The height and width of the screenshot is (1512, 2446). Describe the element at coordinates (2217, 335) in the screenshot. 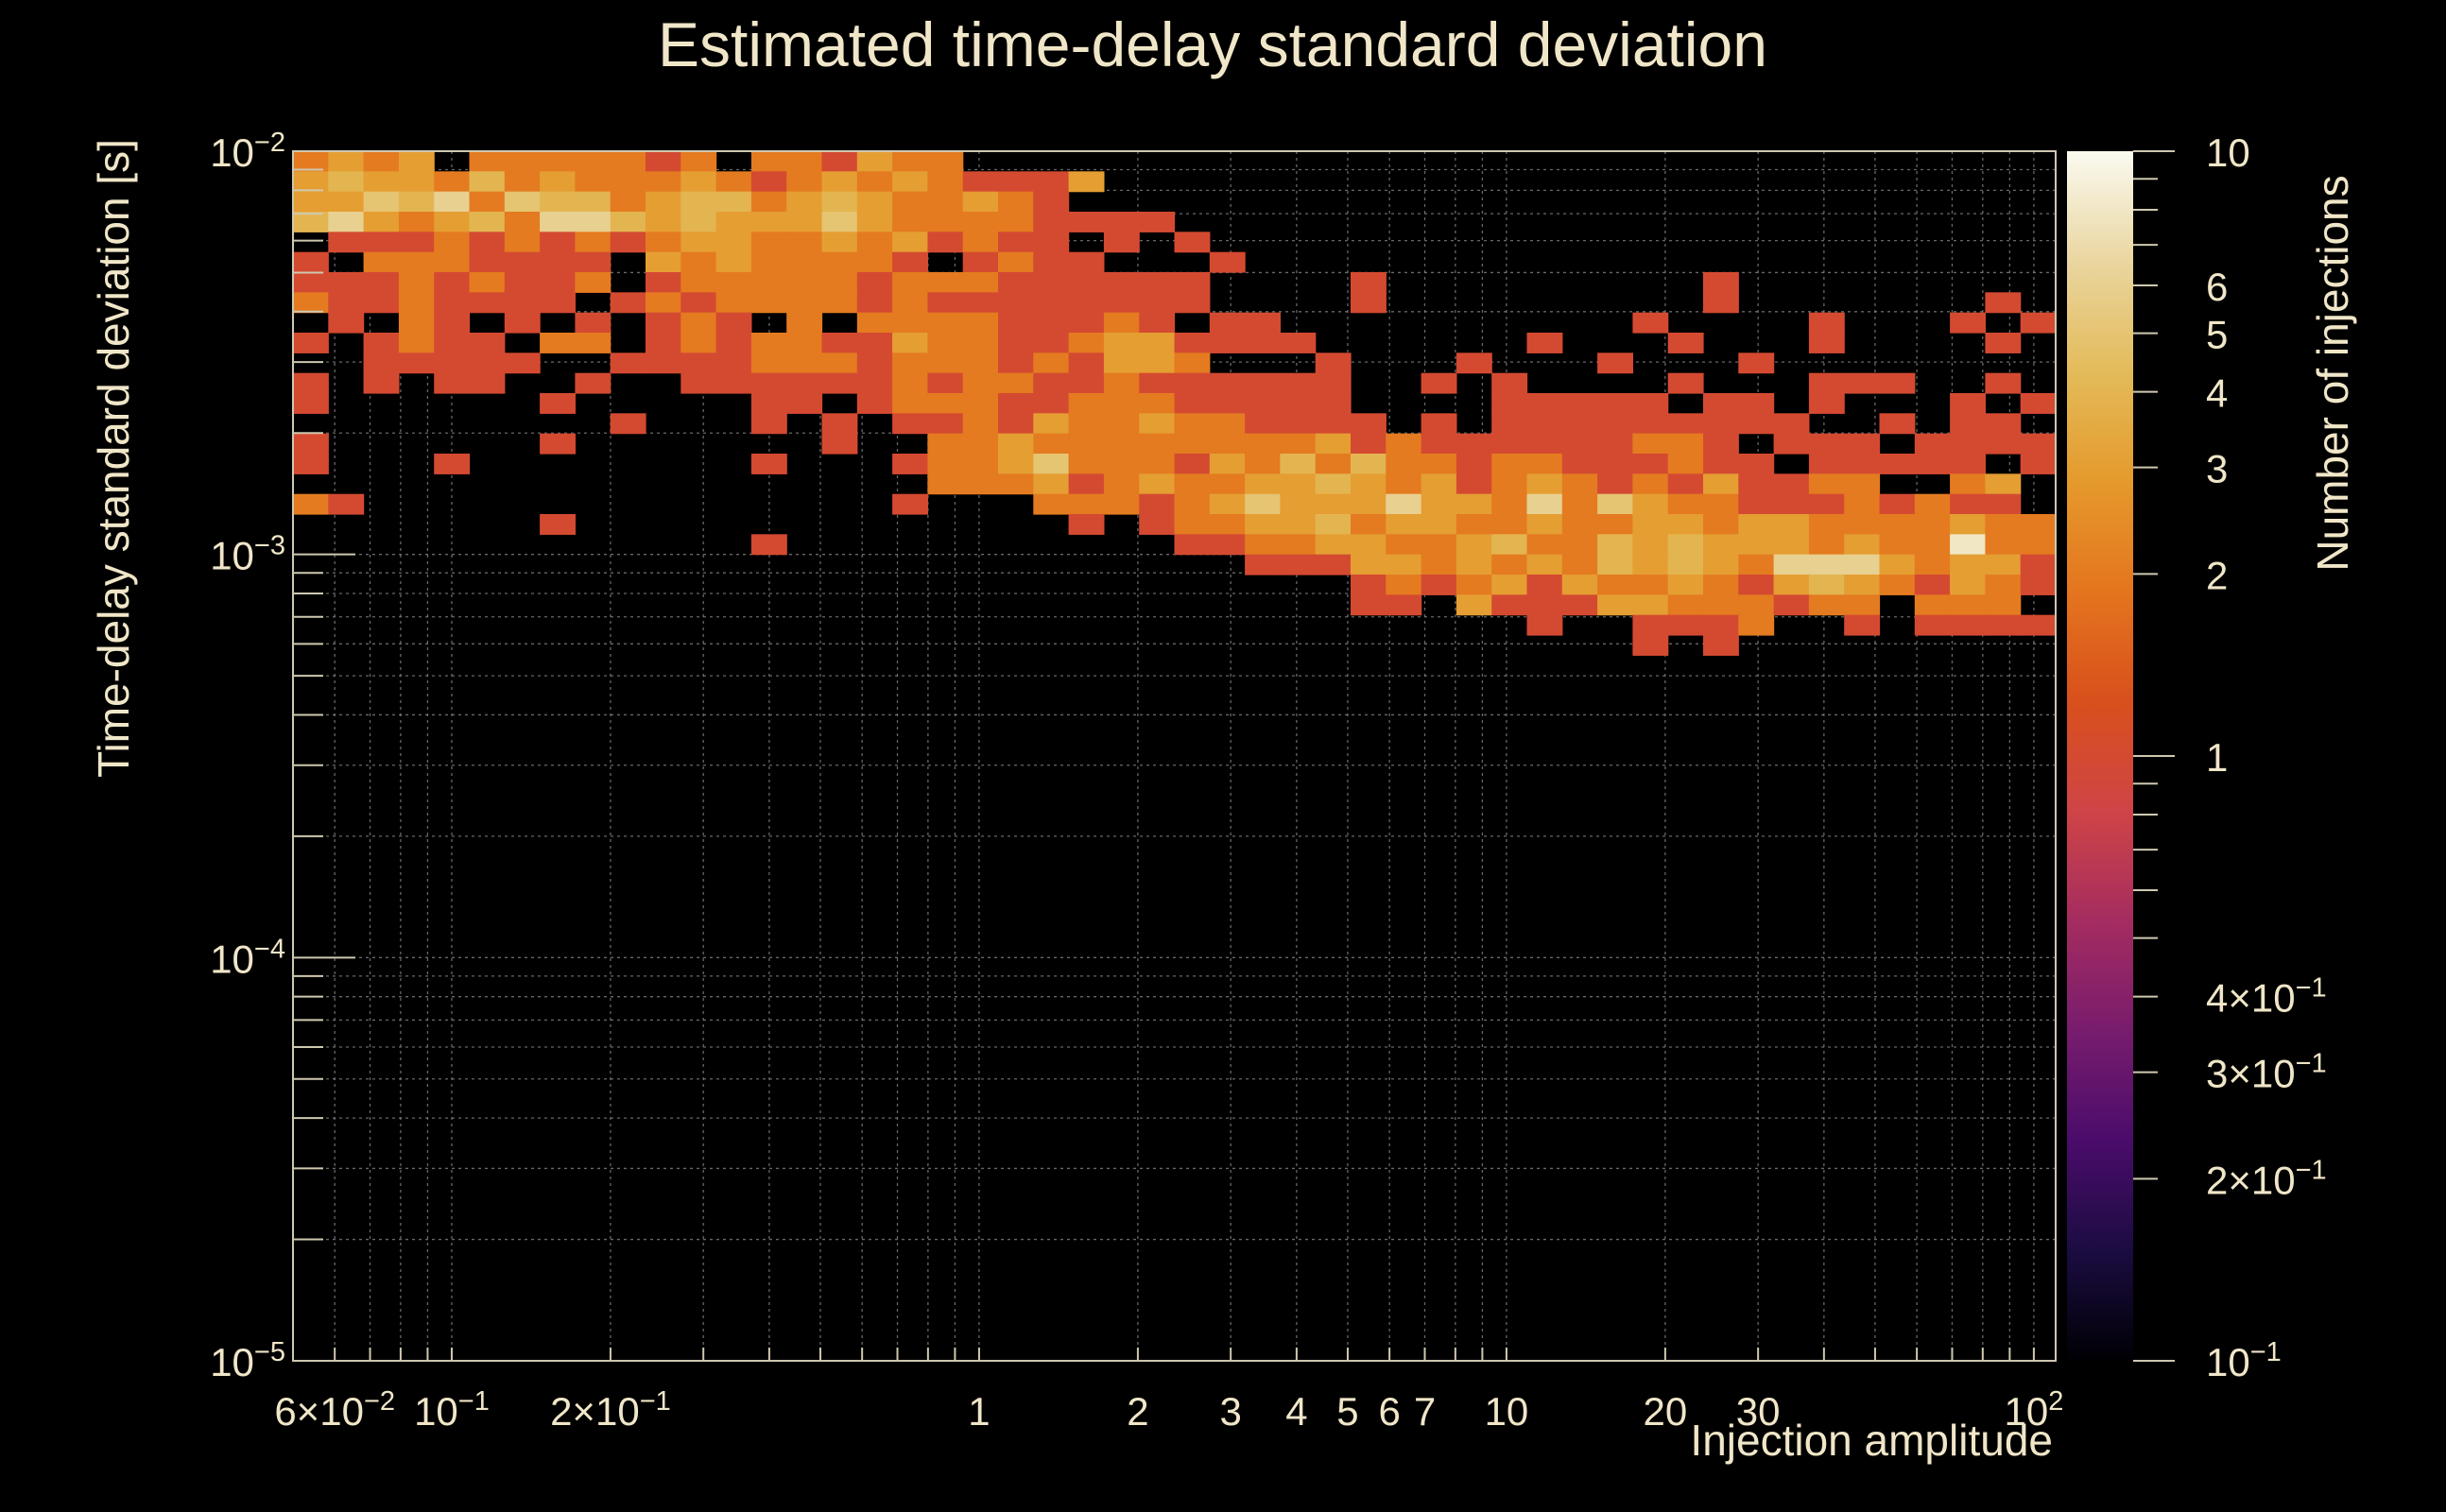

I see `colorbar-tick-label: 5` at that location.